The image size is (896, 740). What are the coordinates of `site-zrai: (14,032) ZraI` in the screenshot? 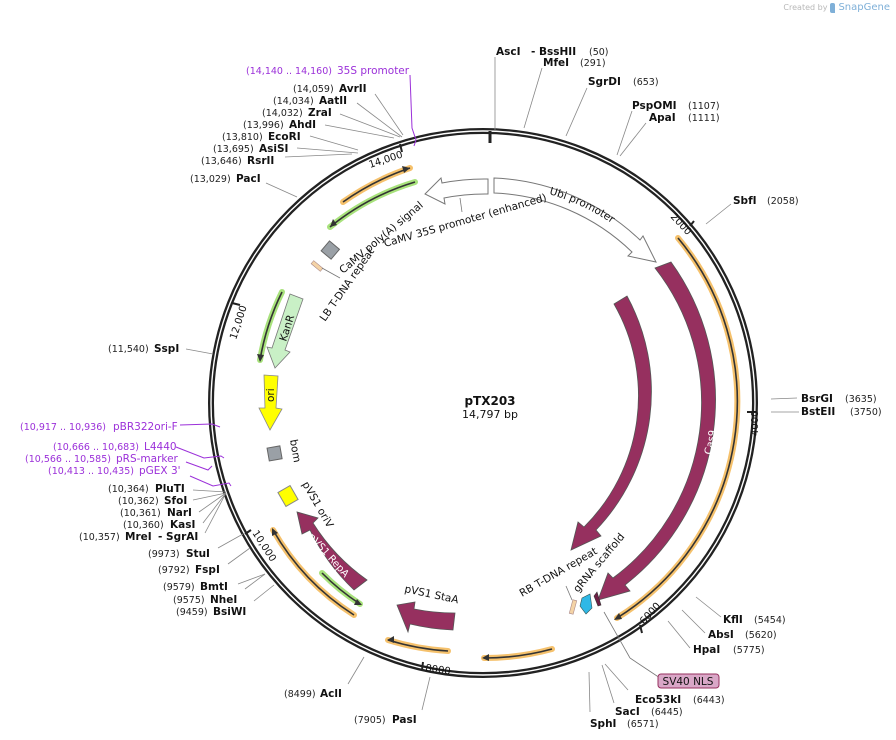 It's located at (331, 122).